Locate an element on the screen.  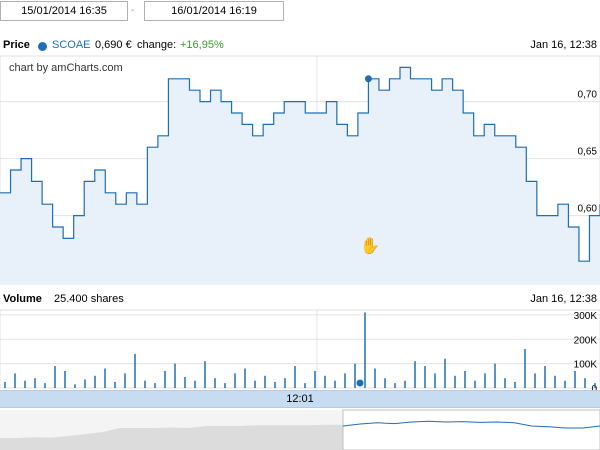
symbol-label: SCOAE is located at coordinates (71, 45).